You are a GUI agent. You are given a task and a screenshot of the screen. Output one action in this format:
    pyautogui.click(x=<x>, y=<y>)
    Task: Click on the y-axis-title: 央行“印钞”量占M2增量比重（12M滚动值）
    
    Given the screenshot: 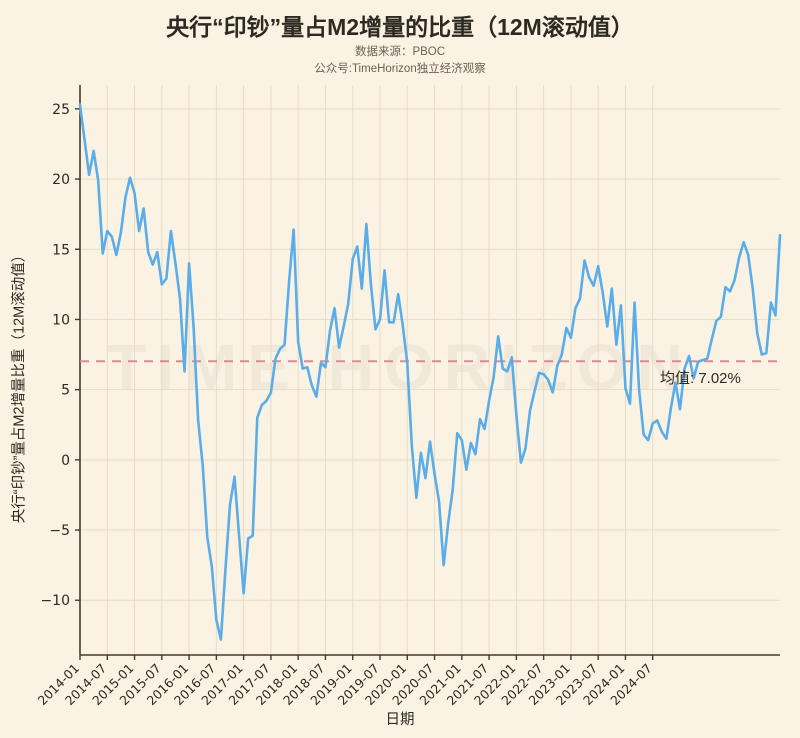 What is the action you would take?
    pyautogui.click(x=19, y=385)
    